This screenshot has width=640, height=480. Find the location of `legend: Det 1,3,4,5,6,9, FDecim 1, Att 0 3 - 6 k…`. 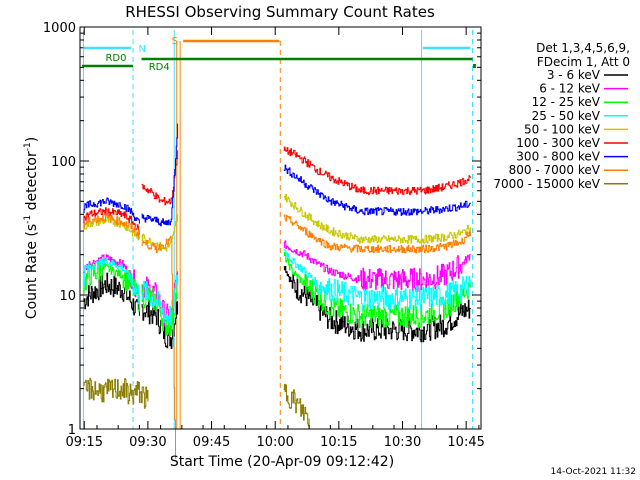

legend: Det 1,3,4,5,6,9, FDecim 1, Att 0 3 - 6 k… is located at coordinates (561, 116).